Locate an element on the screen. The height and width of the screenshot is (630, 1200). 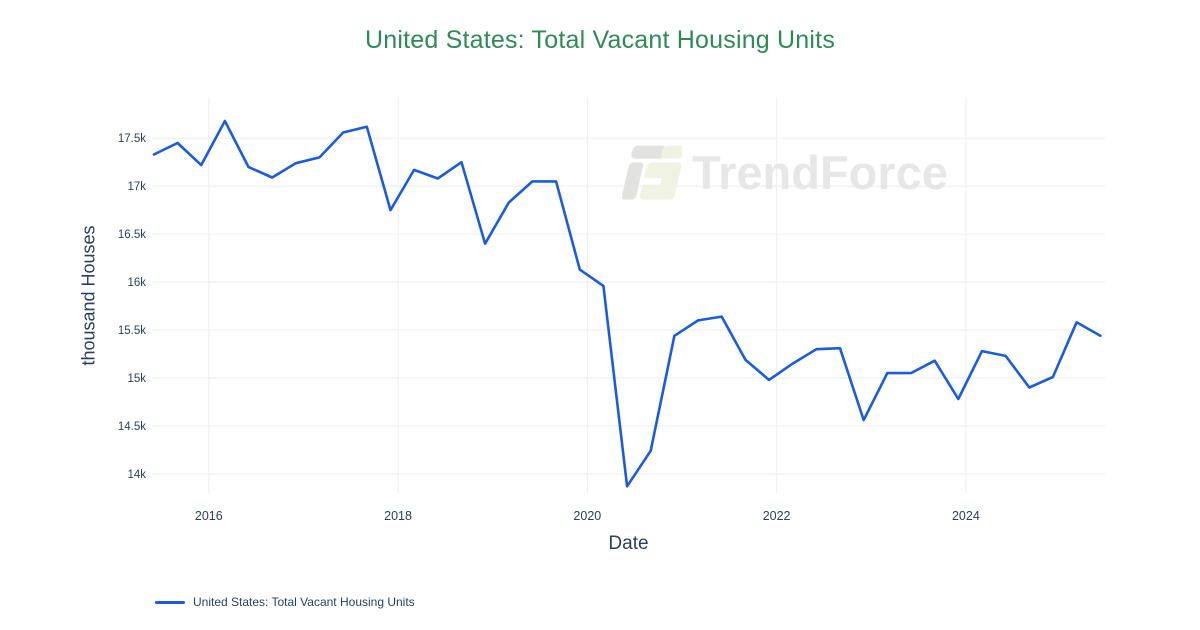
legend-line-swatch is located at coordinates (170, 602).